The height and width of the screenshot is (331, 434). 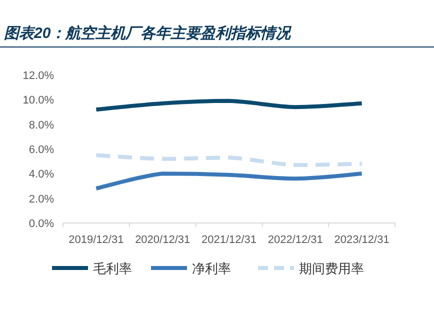 What do you see at coordinates (112, 268) in the screenshot?
I see `legend-label: 毛利率` at bounding box center [112, 268].